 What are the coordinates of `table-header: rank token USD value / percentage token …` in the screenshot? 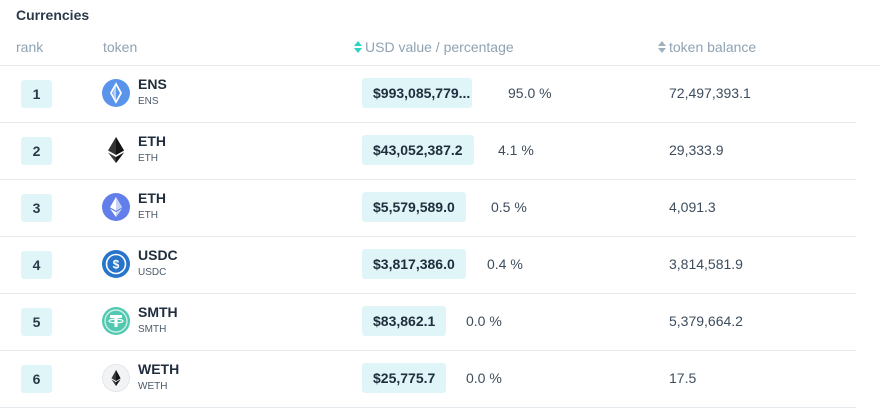 It's located at (440, 51).